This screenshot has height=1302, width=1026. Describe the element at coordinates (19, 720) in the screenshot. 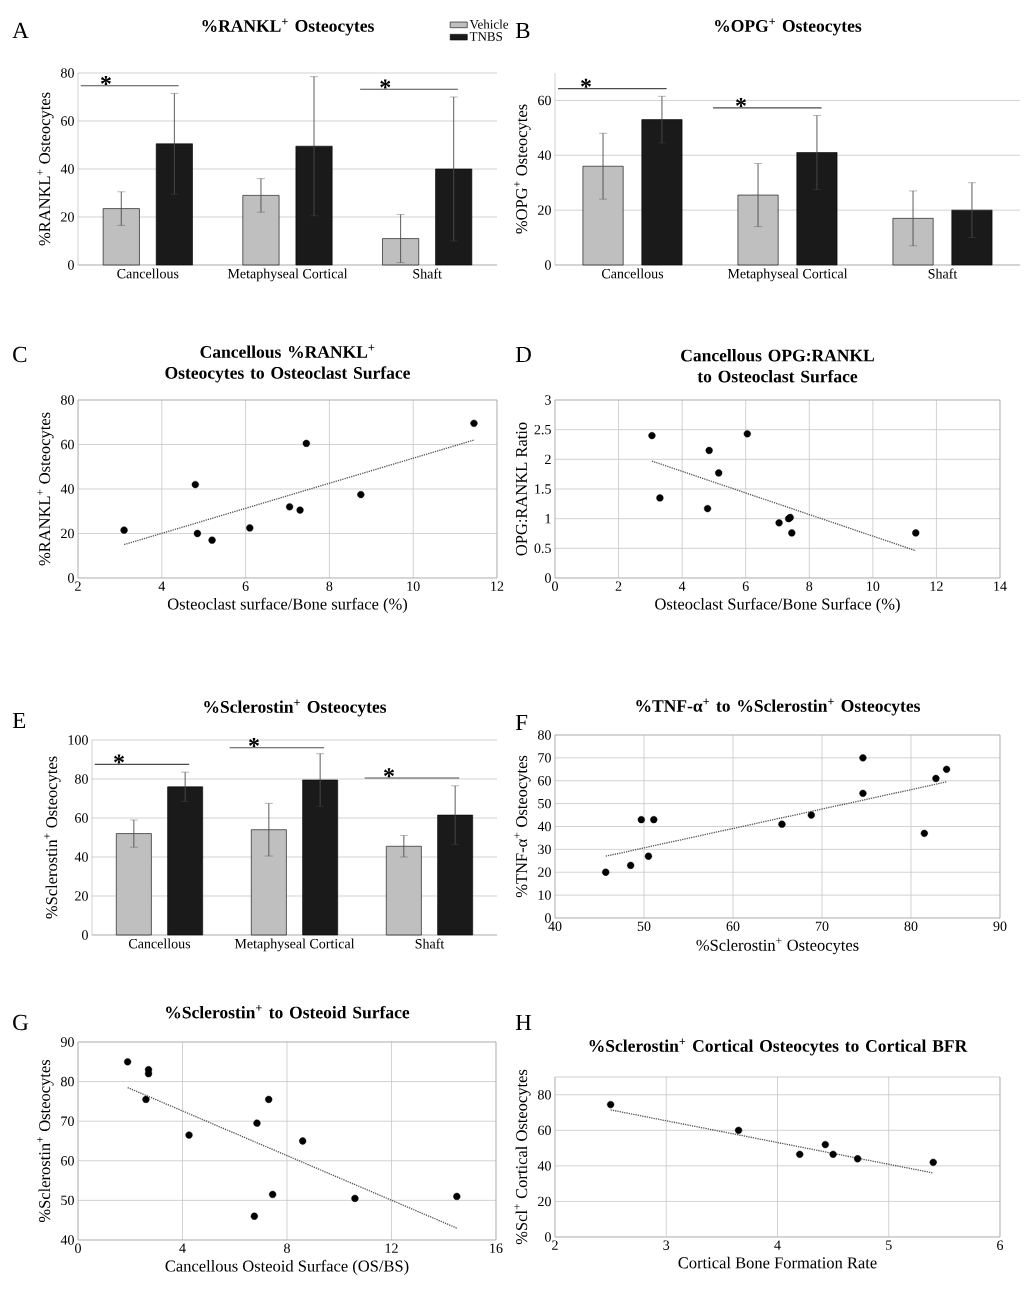

I see `text: E` at that location.